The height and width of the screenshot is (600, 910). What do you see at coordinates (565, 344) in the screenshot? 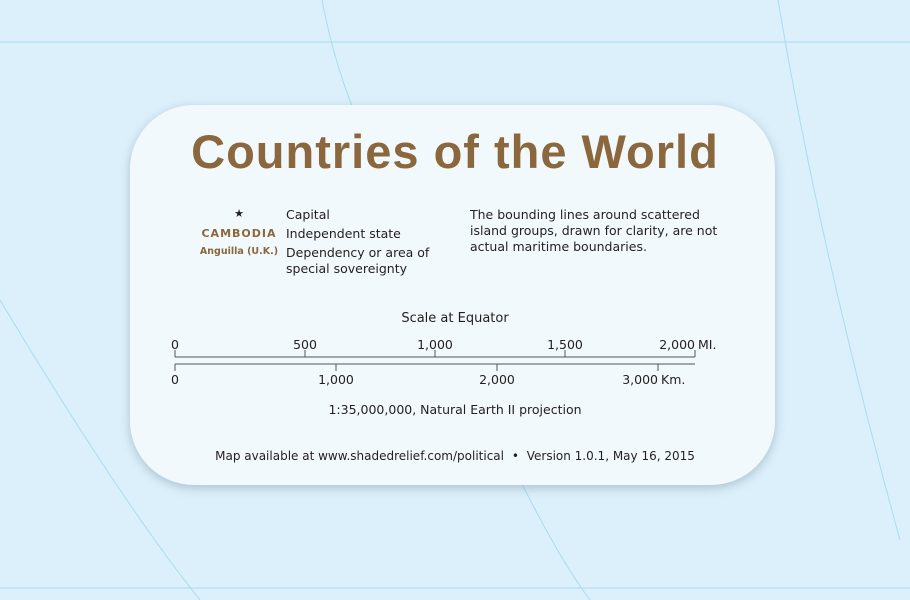
I see `miles-tick-label: 1,500` at bounding box center [565, 344].